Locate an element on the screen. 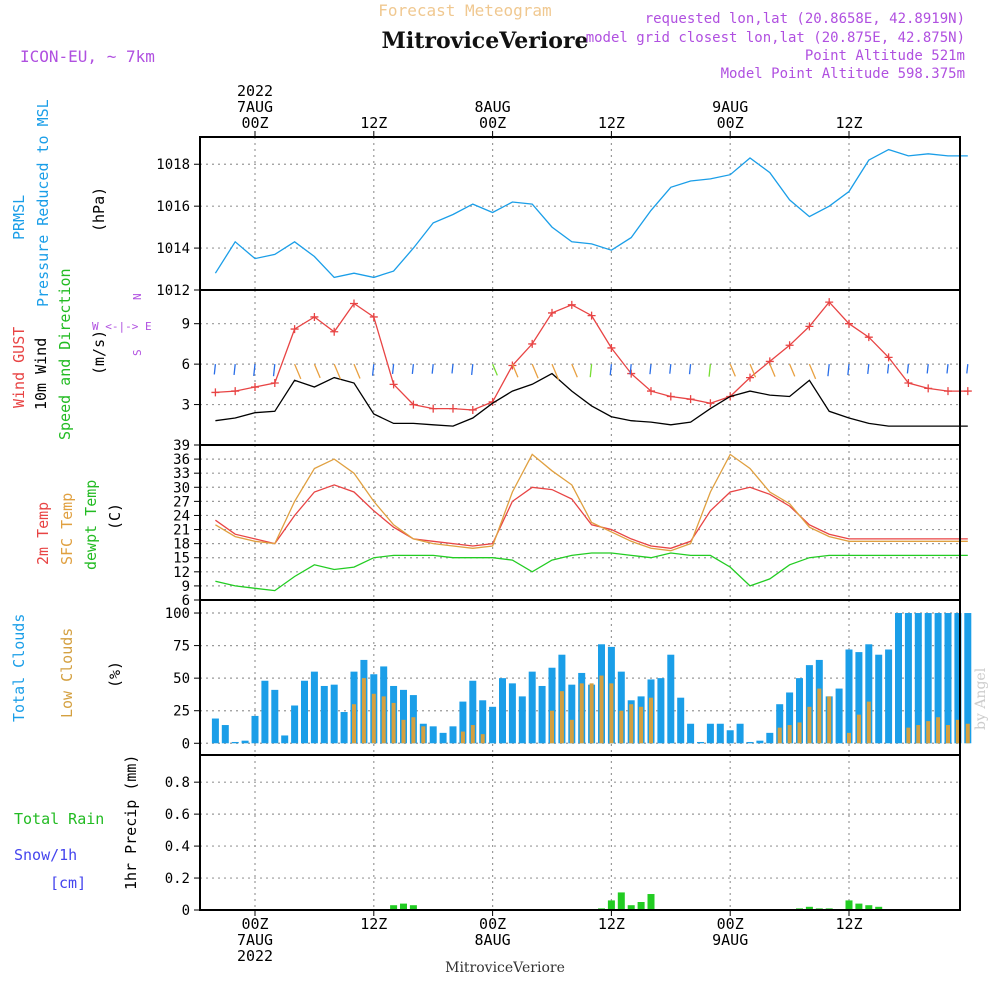 The width and height of the screenshot is (1000, 1004). temp-tick-label: 24 is located at coordinates (181, 516).